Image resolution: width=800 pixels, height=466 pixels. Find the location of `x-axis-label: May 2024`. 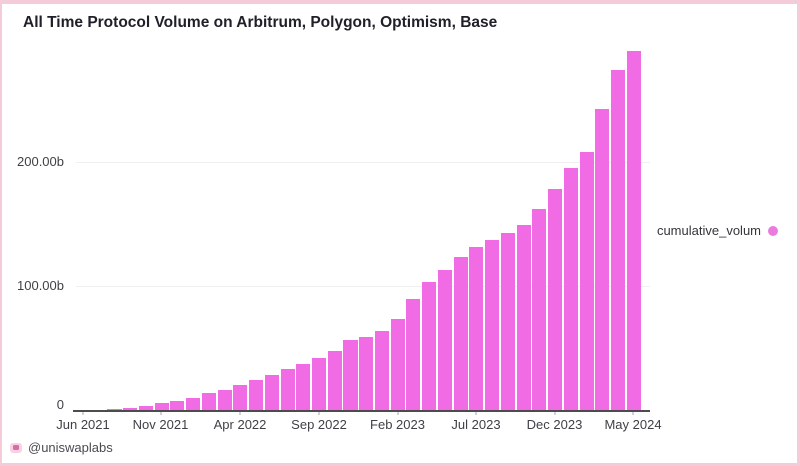

x-axis-label: May 2024 is located at coordinates (633, 424).